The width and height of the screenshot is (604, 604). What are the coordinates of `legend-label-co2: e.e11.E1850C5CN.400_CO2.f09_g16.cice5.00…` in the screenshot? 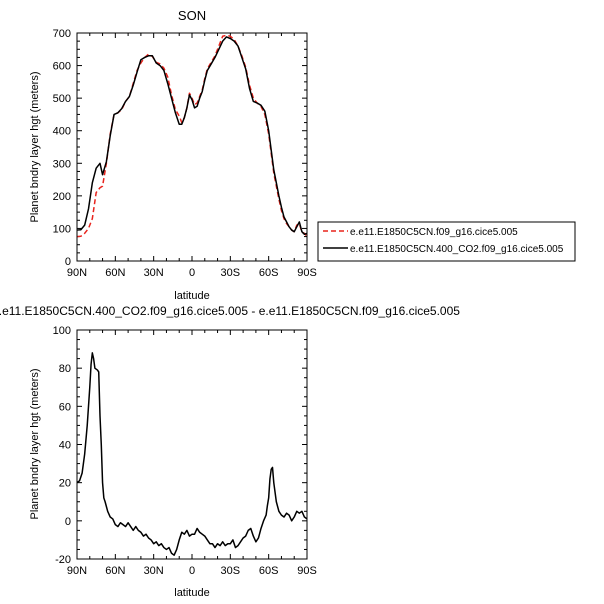 It's located at (457, 249).